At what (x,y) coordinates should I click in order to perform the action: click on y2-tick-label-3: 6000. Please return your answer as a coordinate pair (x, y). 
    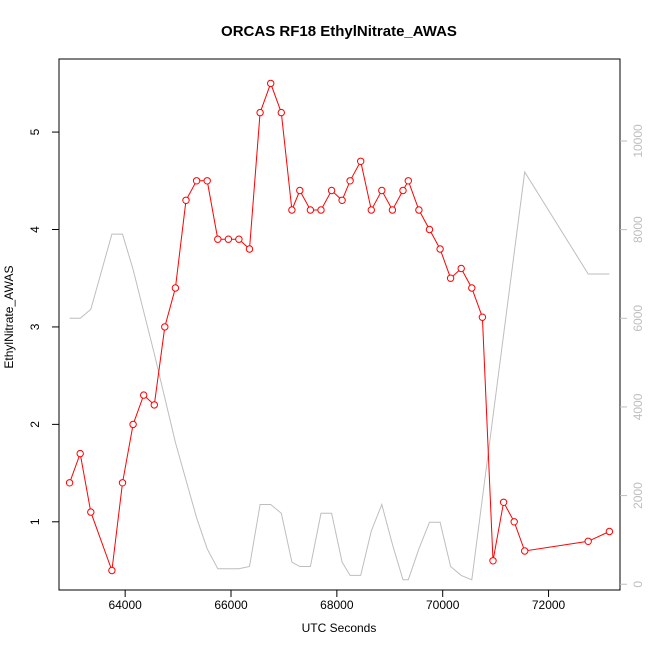
    Looking at the image, I should click on (638, 318).